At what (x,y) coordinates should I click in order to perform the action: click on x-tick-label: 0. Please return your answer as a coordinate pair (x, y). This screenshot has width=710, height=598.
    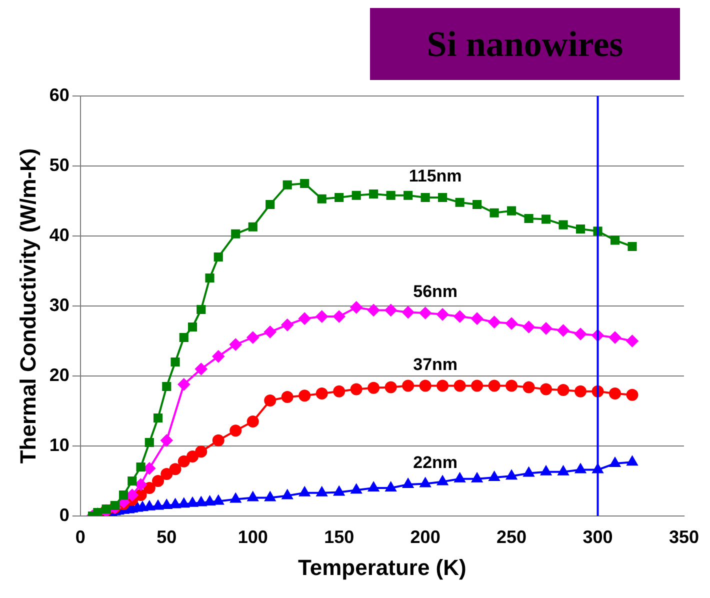
    Looking at the image, I should click on (80, 536).